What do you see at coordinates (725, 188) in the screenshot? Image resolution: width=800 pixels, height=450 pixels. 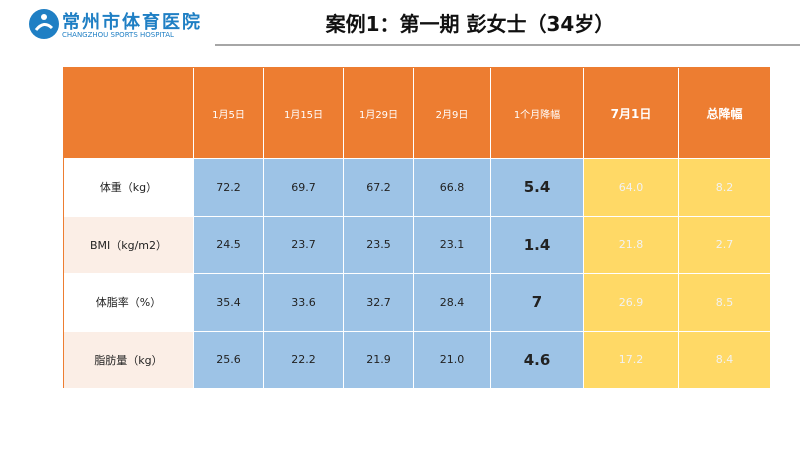 I see `table-cell: 8.2` at bounding box center [725, 188].